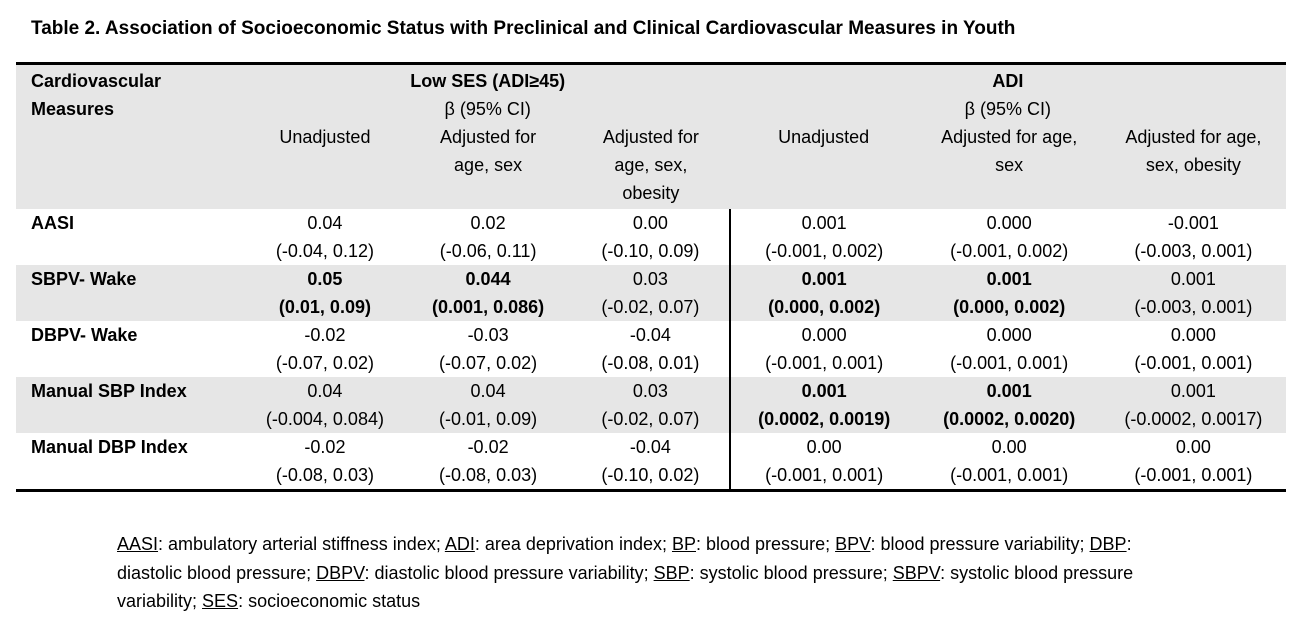 This screenshot has width=1308, height=639. What do you see at coordinates (325, 279) in the screenshot?
I see `cell-estimate: 0.05` at bounding box center [325, 279].